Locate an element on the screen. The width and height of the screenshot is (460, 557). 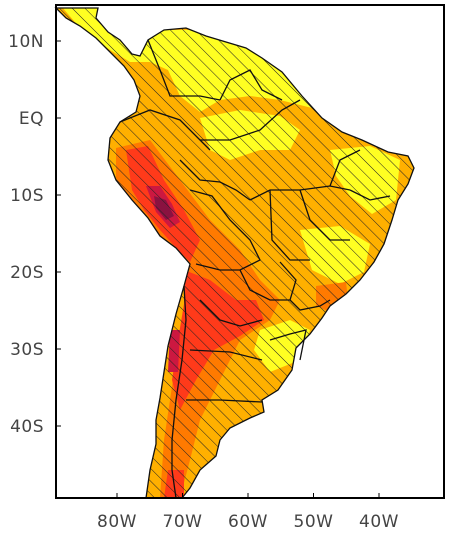
border-chile-argentina is located at coordinates (179, 392).